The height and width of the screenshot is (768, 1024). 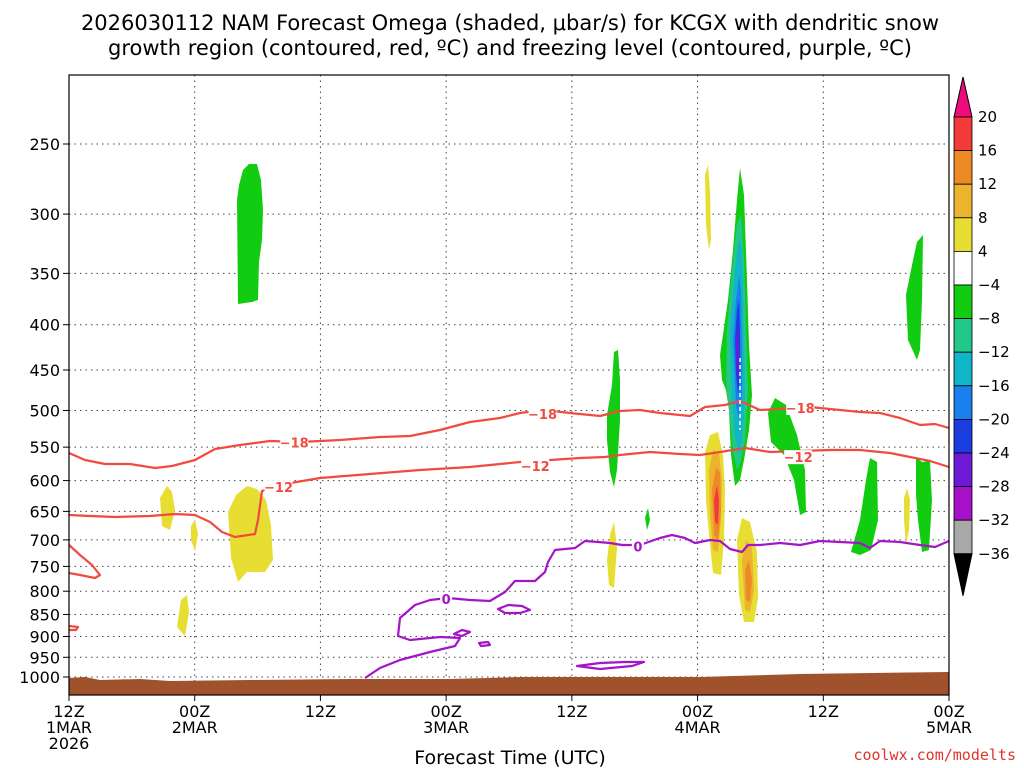 I want to click on colorbar-label: −8, so click(x=989, y=319).